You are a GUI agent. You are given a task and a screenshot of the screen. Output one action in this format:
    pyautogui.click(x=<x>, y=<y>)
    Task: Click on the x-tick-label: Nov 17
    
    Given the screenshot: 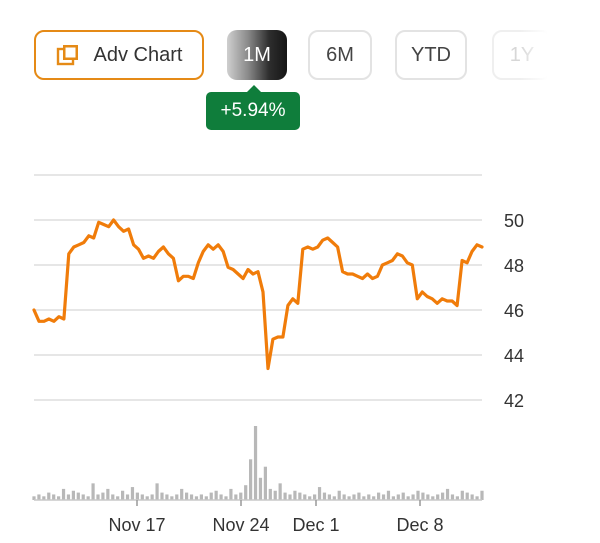 What is the action you would take?
    pyautogui.click(x=136, y=525)
    